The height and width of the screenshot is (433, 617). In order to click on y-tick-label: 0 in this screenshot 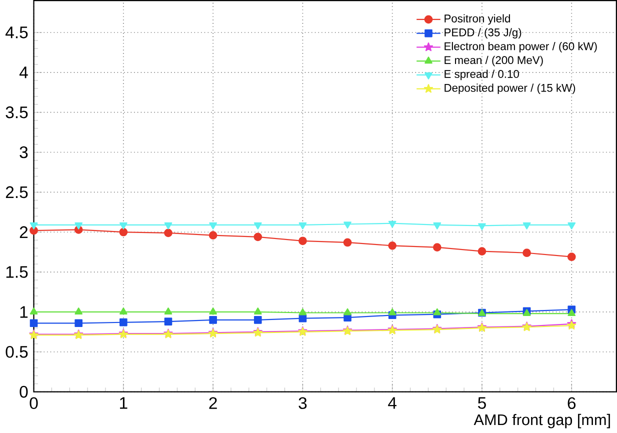, I will do `click(24, 392)`.